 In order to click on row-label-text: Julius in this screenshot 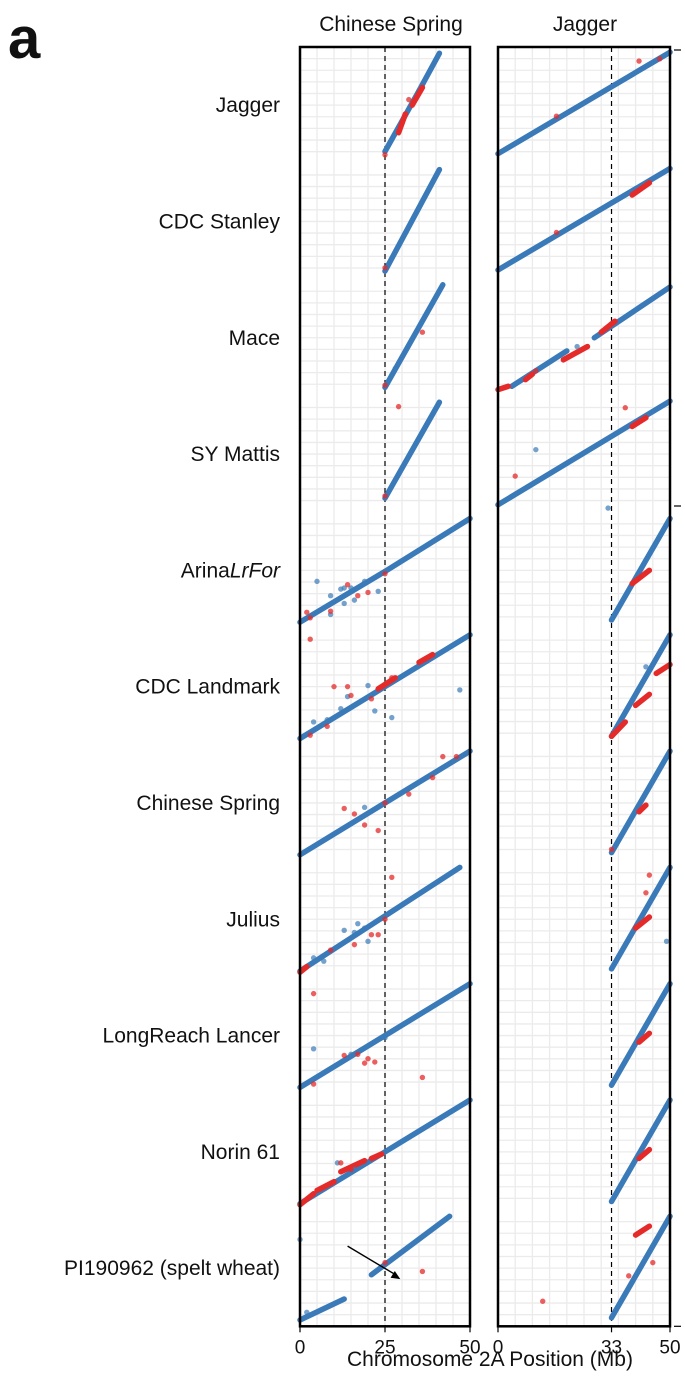, I will do `click(253, 919)`.